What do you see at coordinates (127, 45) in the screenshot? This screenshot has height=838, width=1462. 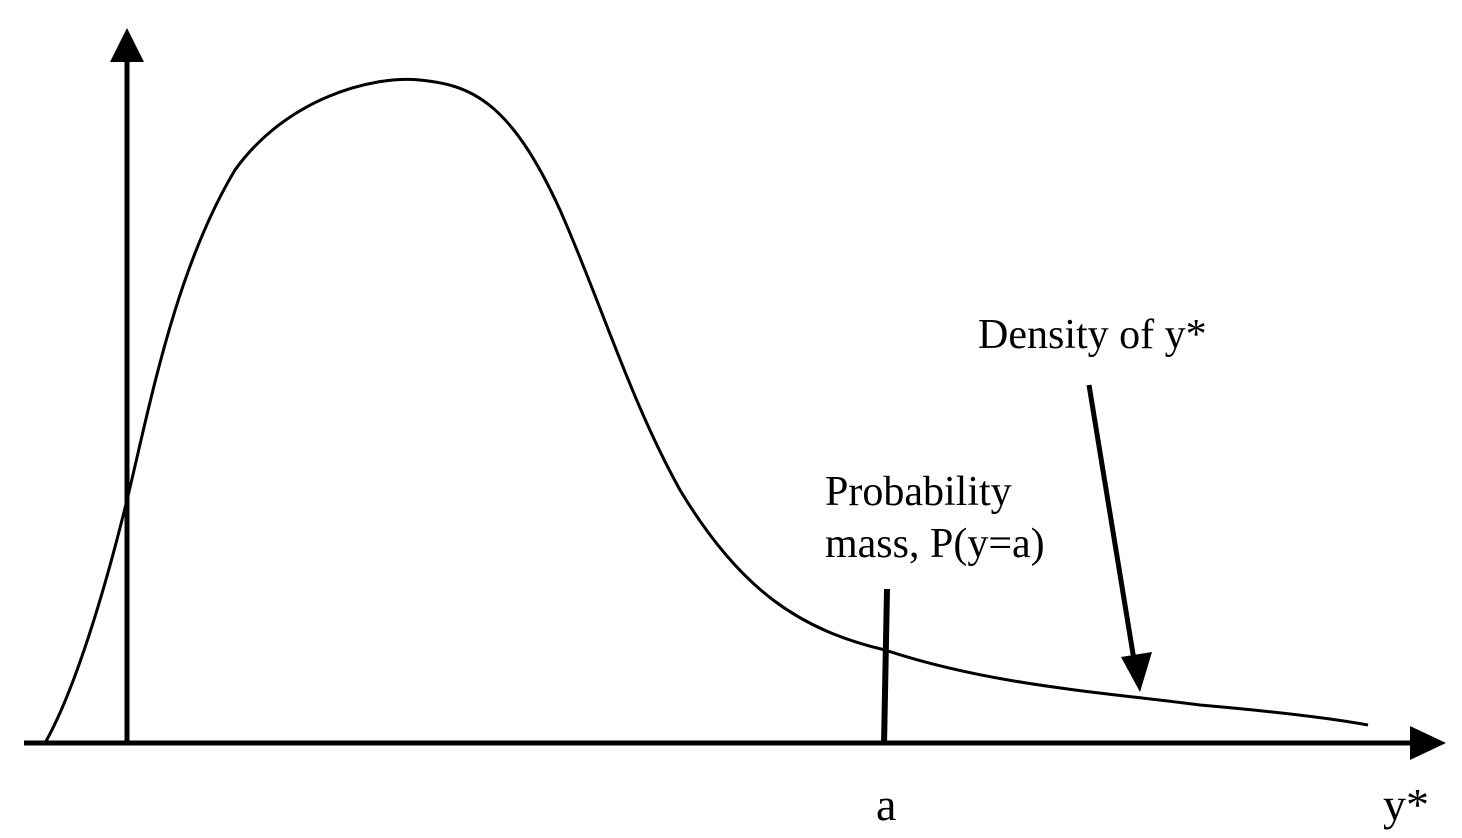 I see `y-axis-arrowhead` at bounding box center [127, 45].